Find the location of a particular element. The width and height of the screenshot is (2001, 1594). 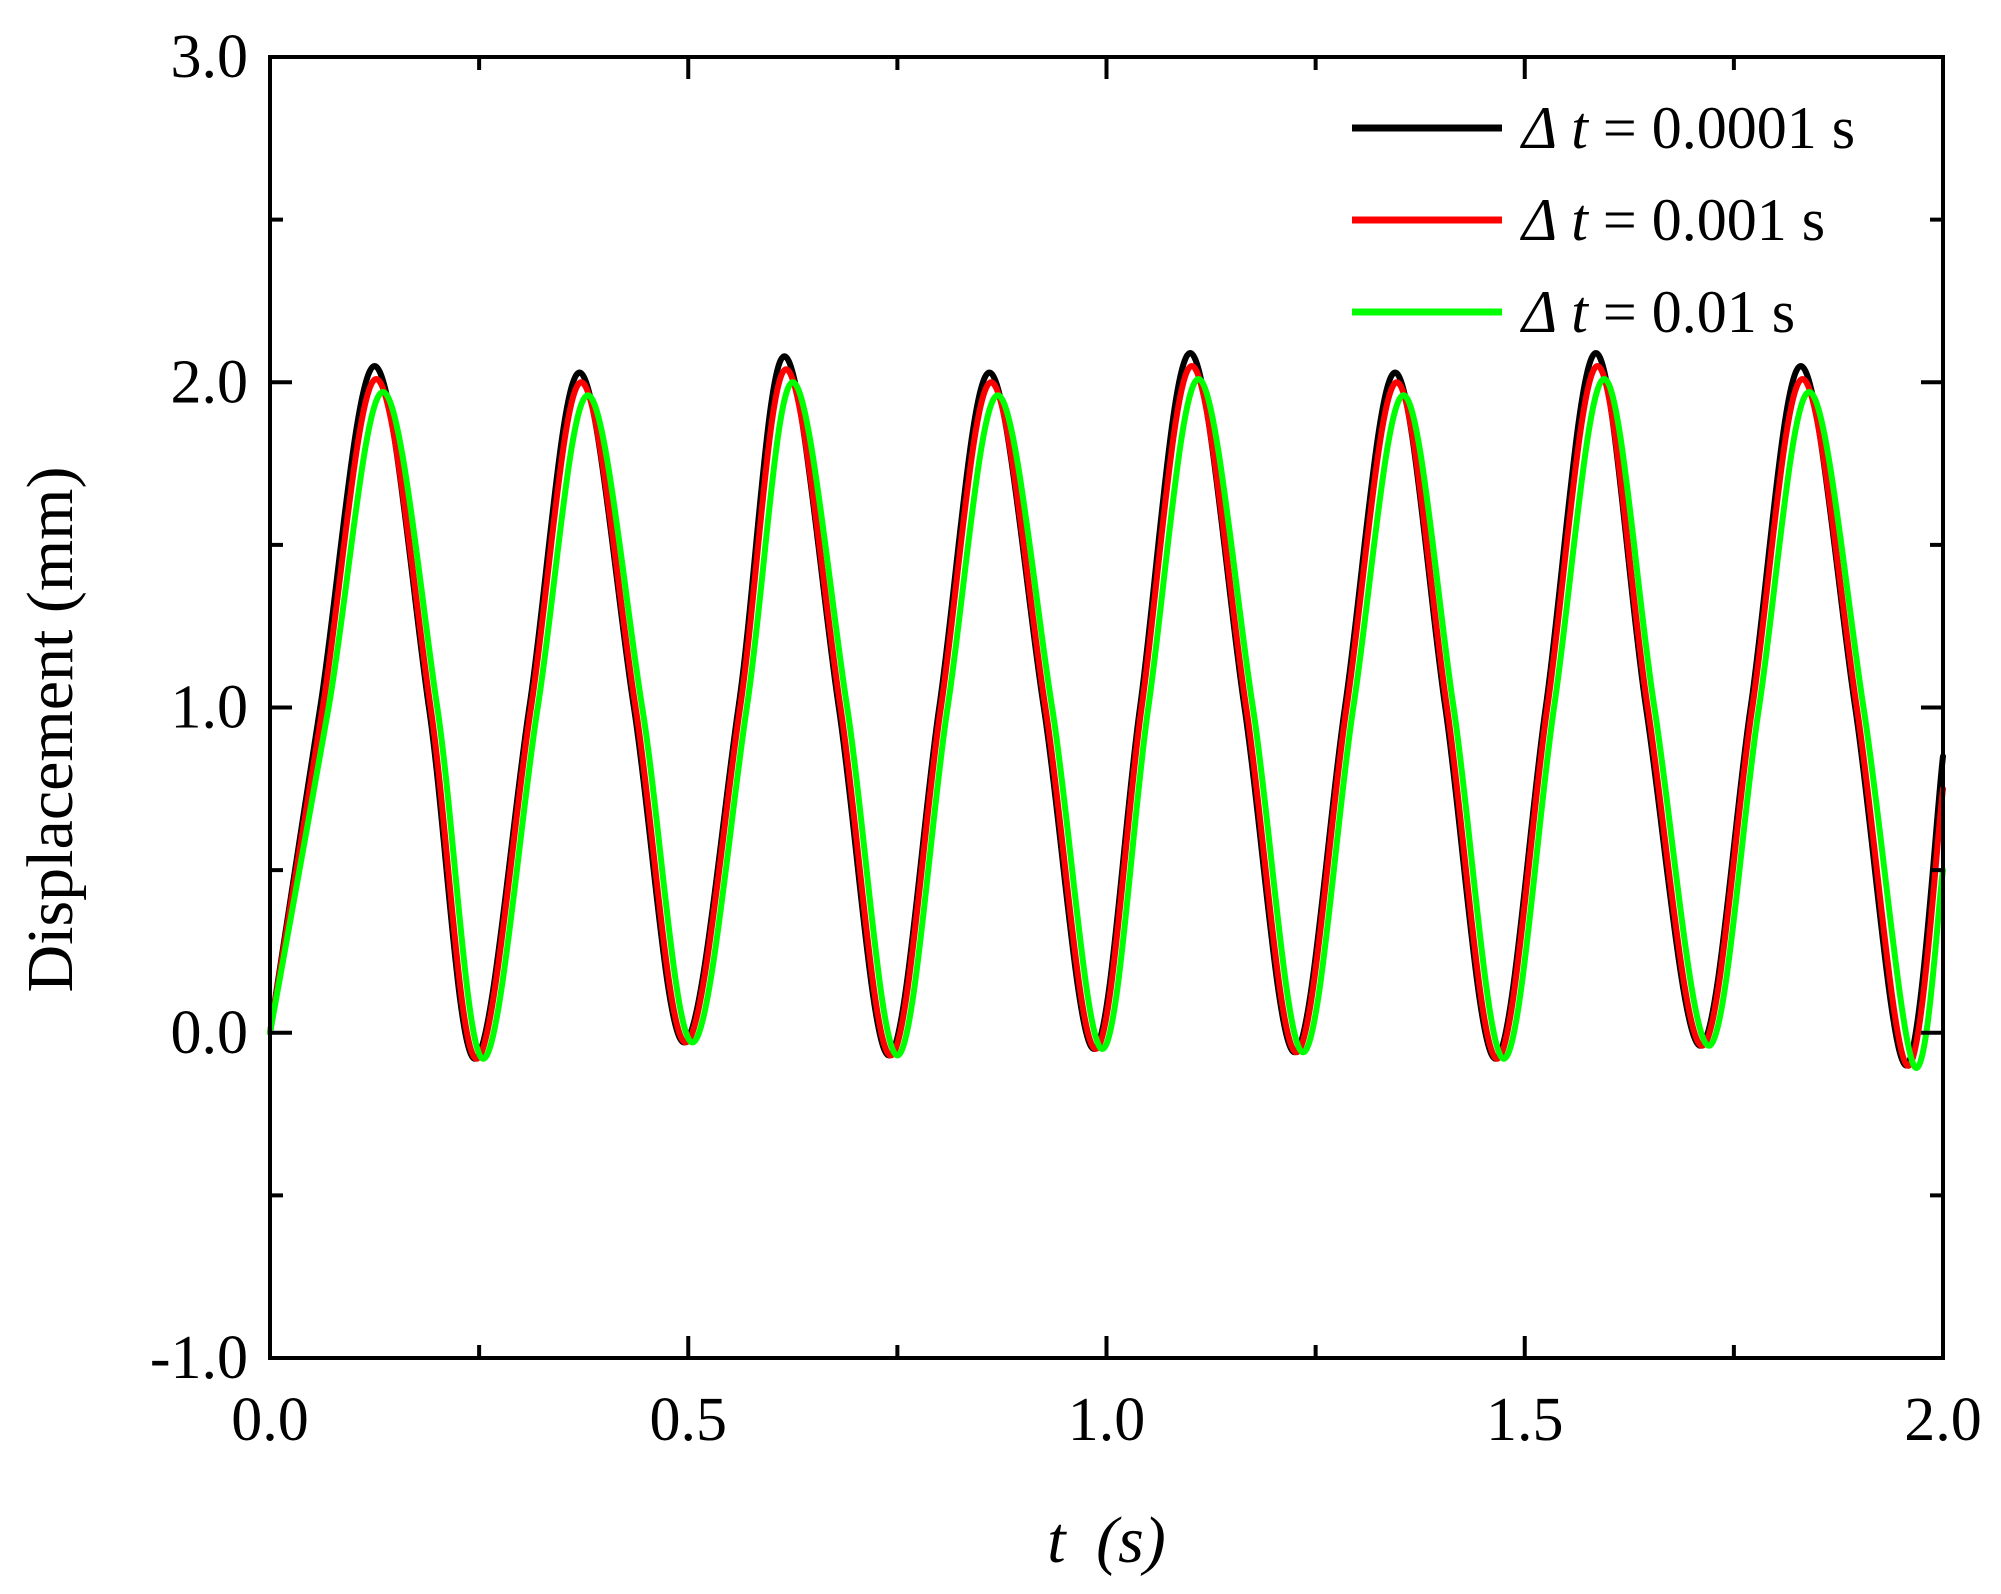

y-tick-label: -1.0 is located at coordinates (199, 1358).